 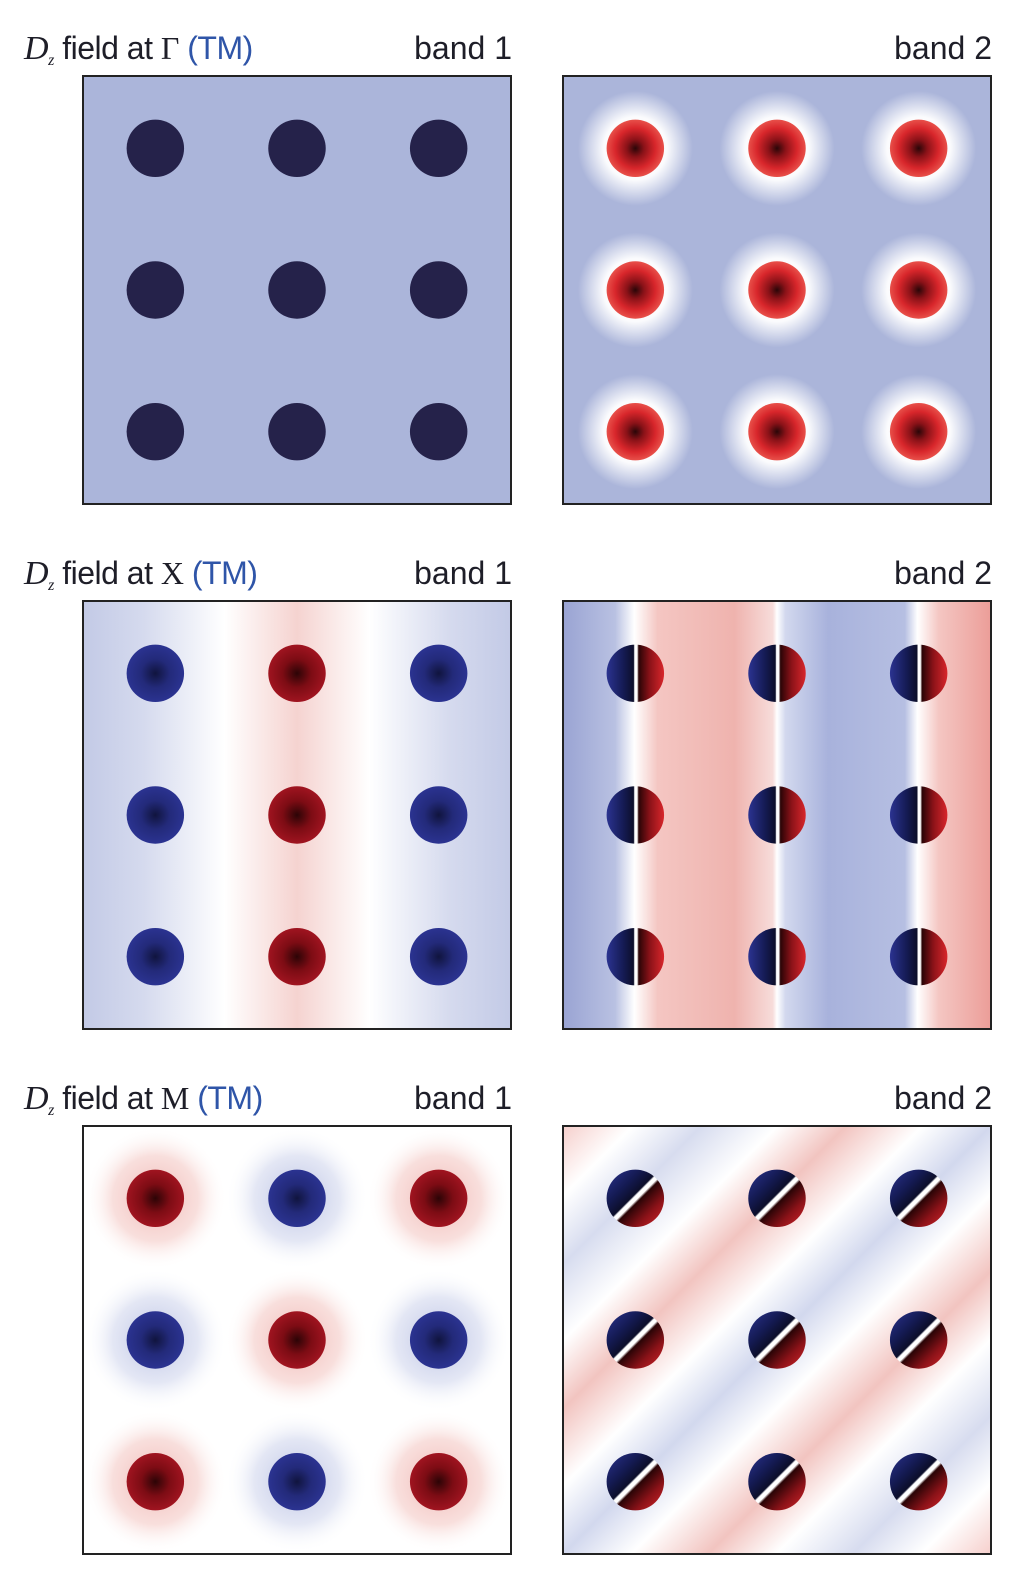 What do you see at coordinates (170, 48) in the screenshot?
I see `k-point-label: Γ` at bounding box center [170, 48].